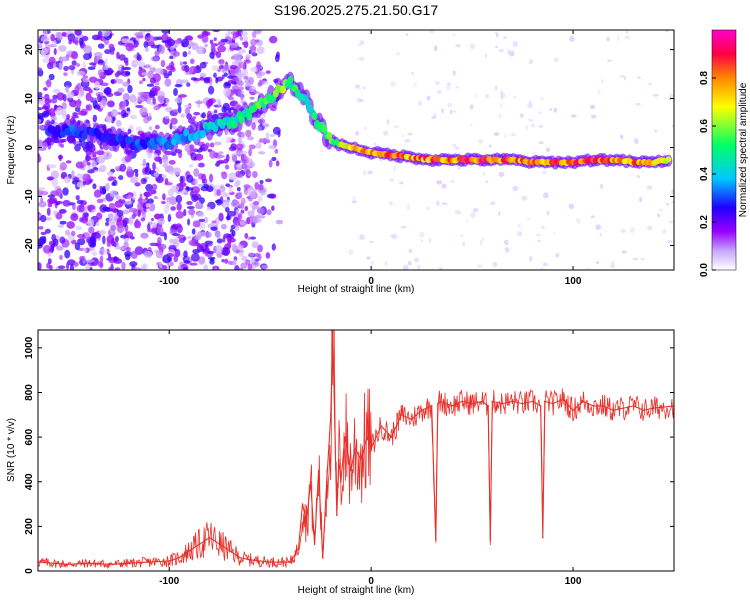 Image resolution: width=750 pixels, height=600 pixels. What do you see at coordinates (29, 526) in the screenshot?
I see `snr-ytick-label: 200` at bounding box center [29, 526].